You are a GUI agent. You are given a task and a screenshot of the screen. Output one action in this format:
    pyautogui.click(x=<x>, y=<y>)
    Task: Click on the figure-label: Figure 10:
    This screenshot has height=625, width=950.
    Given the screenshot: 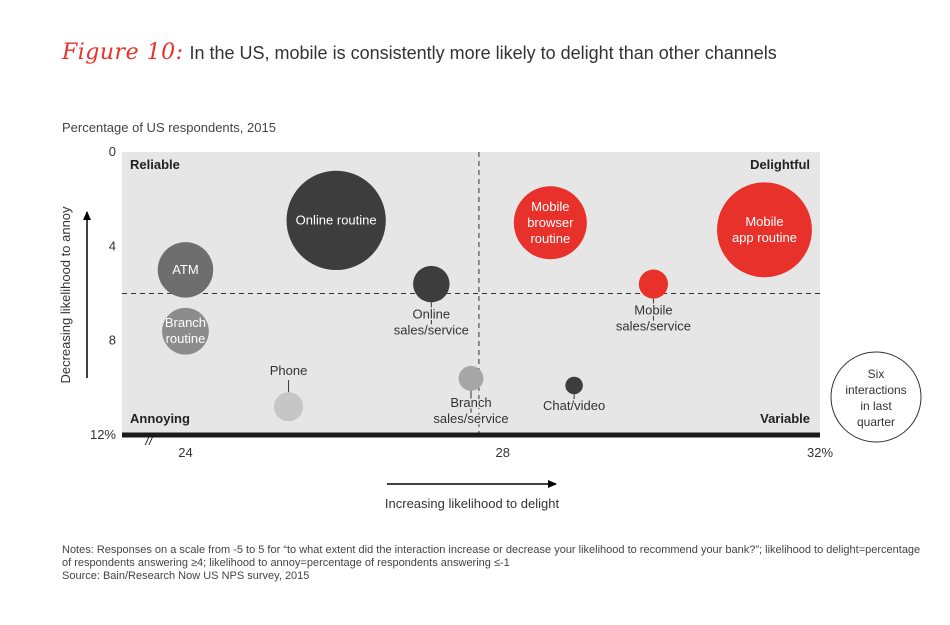 What is the action you would take?
    pyautogui.click(x=123, y=52)
    